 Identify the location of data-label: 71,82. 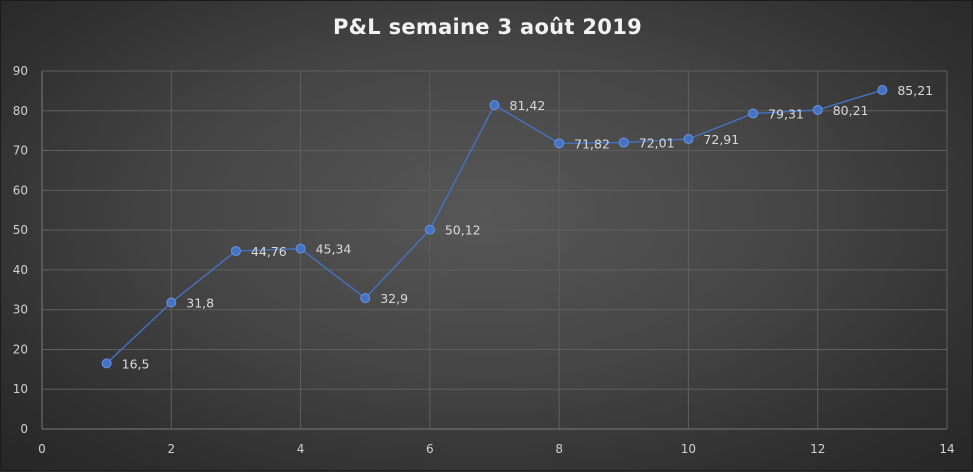
(592, 143).